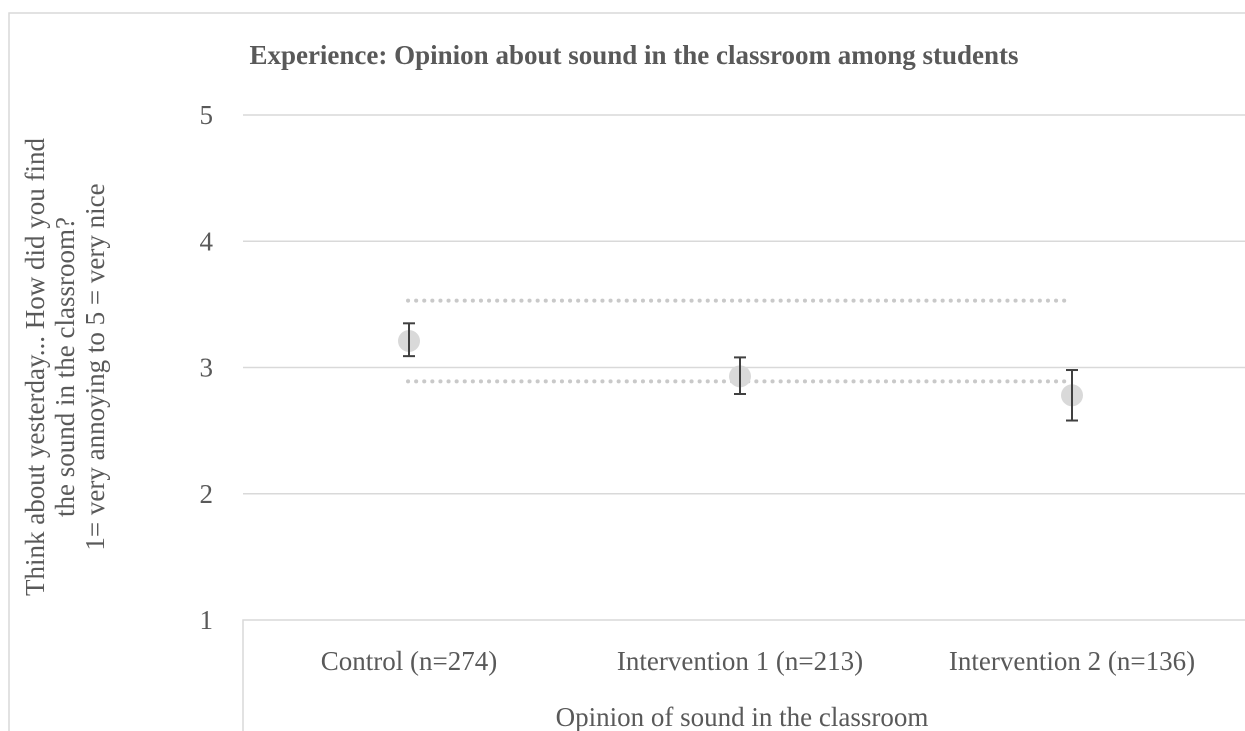  Describe the element at coordinates (740, 661) in the screenshot. I see `x-category-label-2: Intervention 1 (n=213)` at that location.